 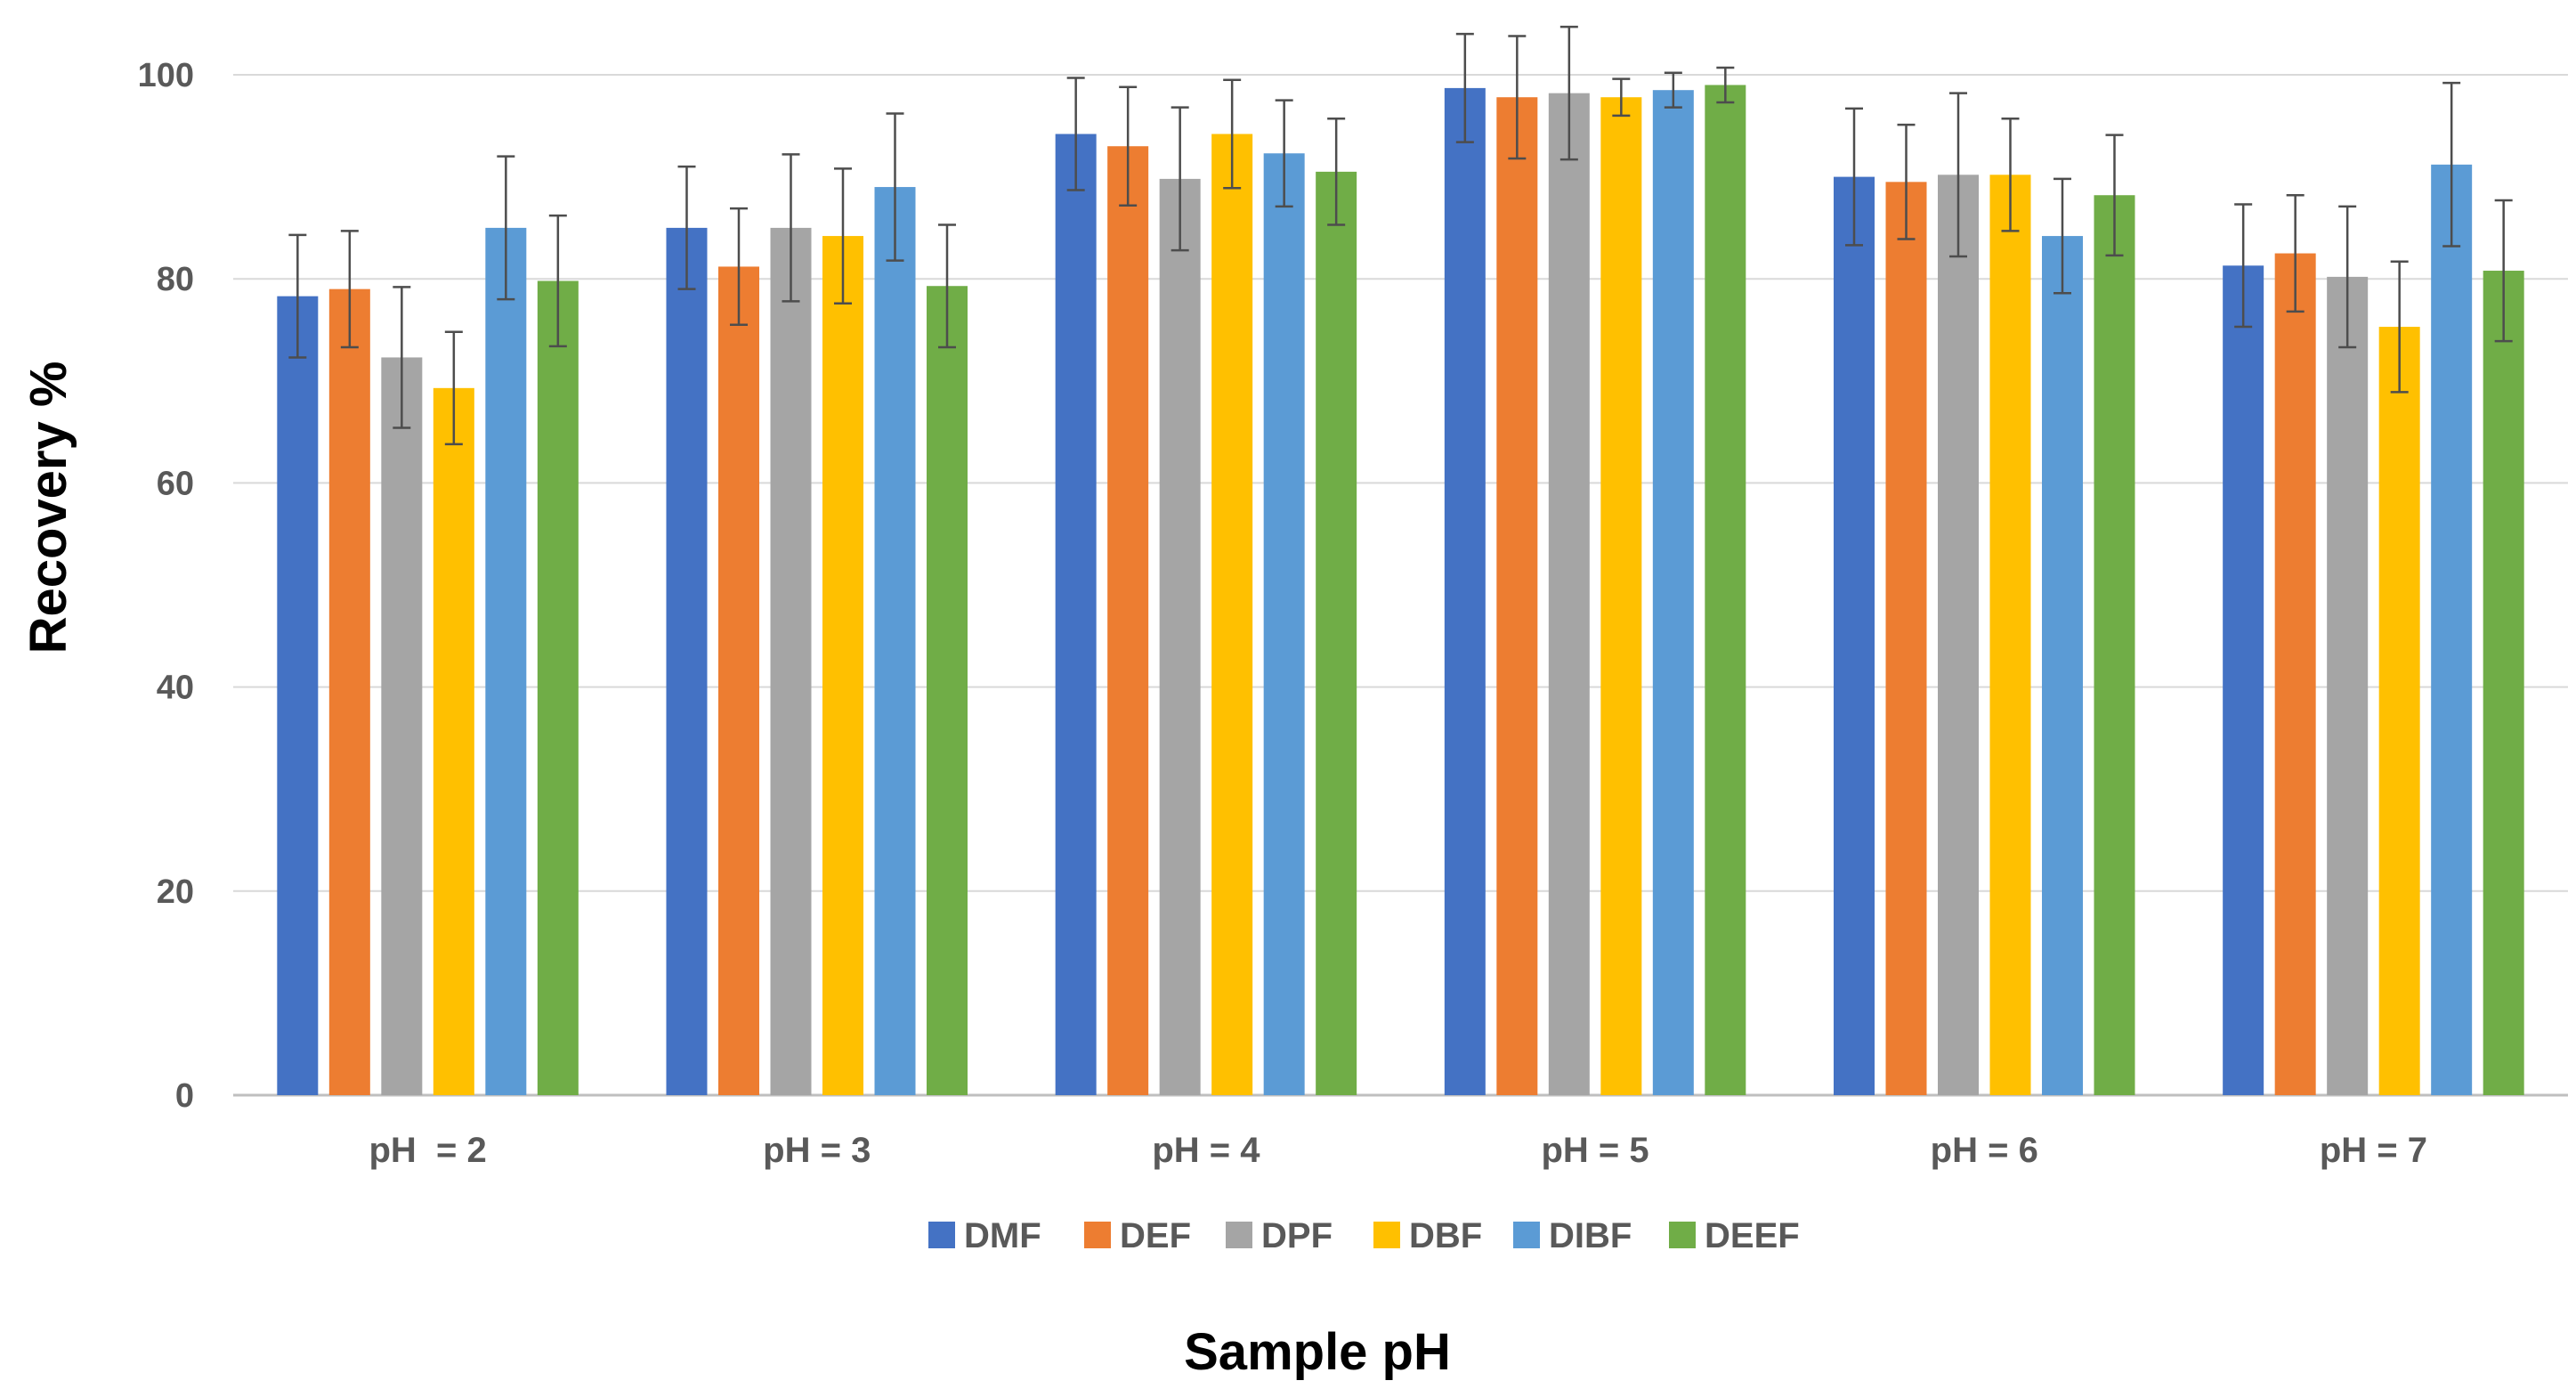 What do you see at coordinates (2374, 1150) in the screenshot?
I see `x-category-label: pH = 7` at bounding box center [2374, 1150].